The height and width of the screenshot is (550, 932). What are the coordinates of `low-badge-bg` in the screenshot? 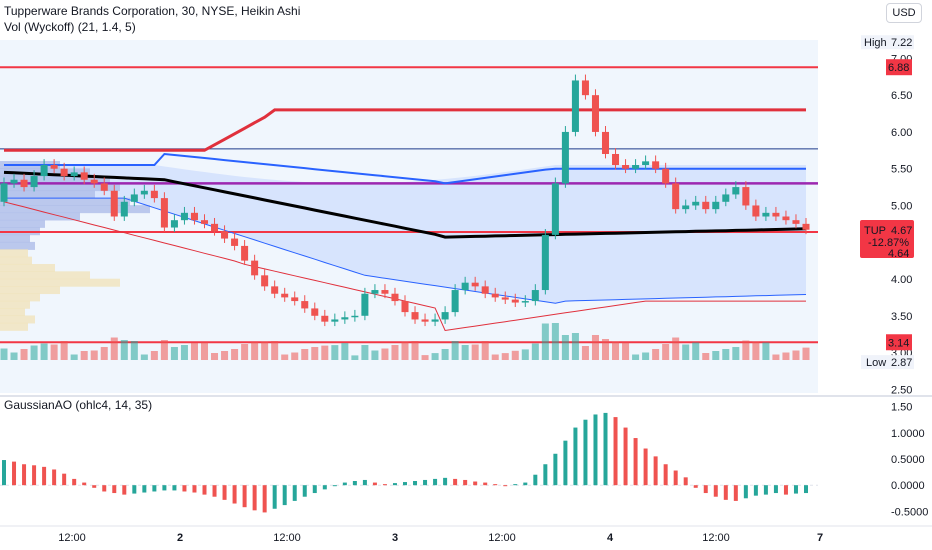 It's located at (887, 362).